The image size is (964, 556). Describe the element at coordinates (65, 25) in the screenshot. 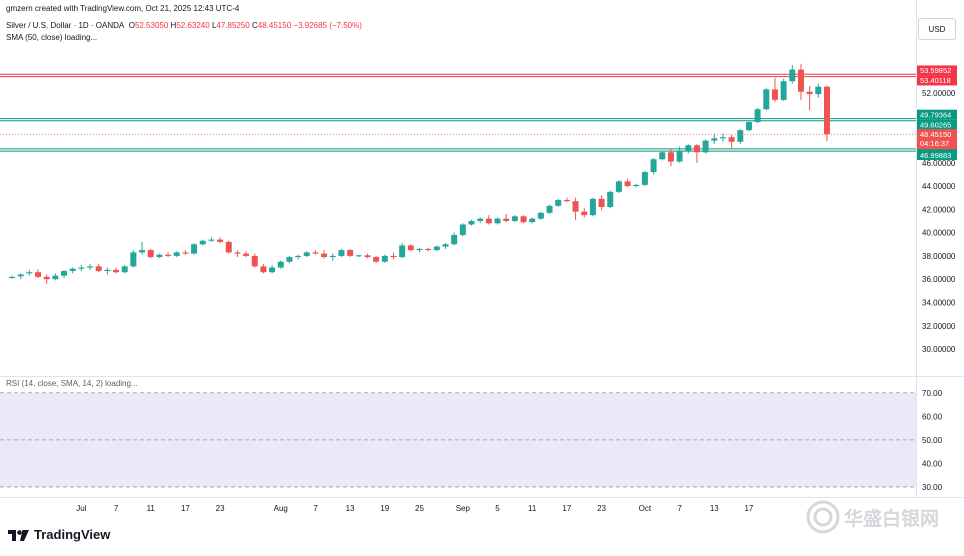

I see `symbol-name: Silver / U.S. Dollar · 1D · OANDA` at that location.